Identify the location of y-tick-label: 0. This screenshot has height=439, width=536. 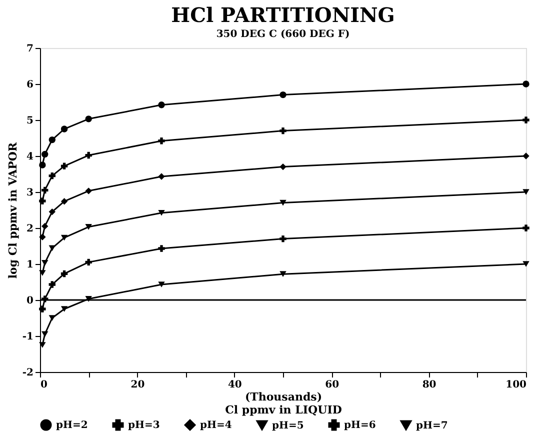
(30, 301).